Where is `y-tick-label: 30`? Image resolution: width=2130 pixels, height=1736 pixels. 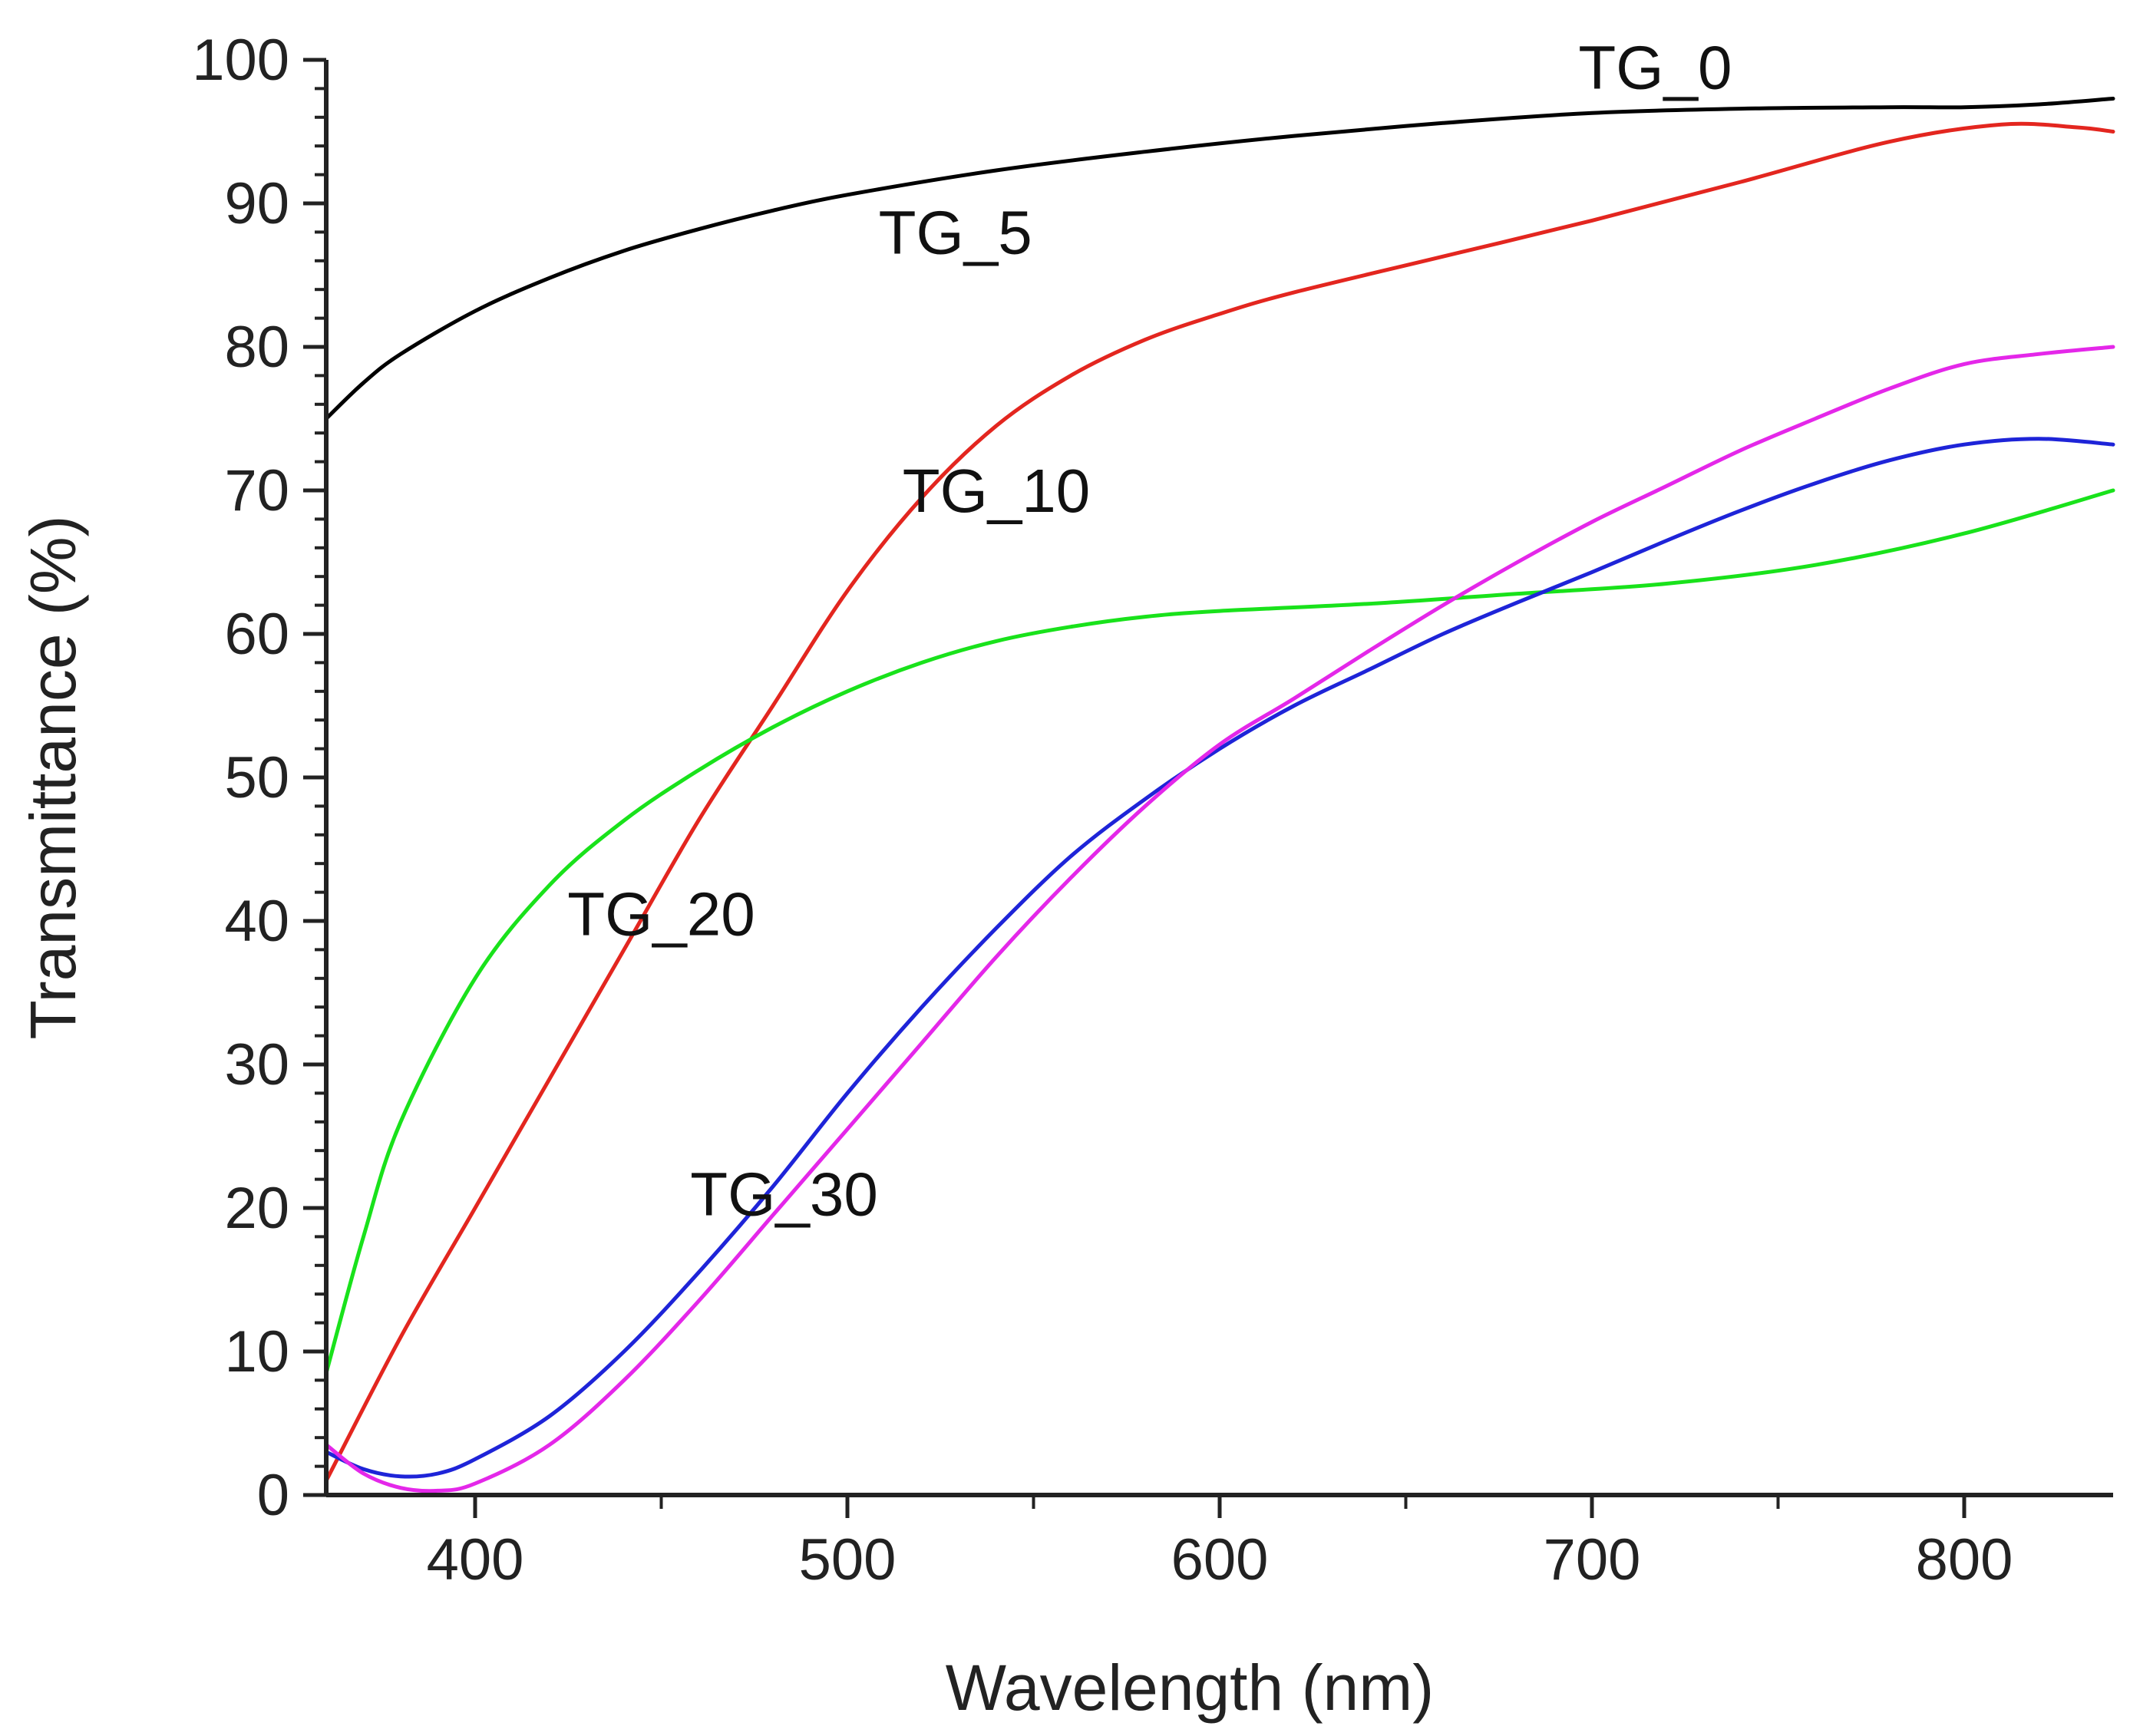
y-tick-label: 30 is located at coordinates (257, 1064).